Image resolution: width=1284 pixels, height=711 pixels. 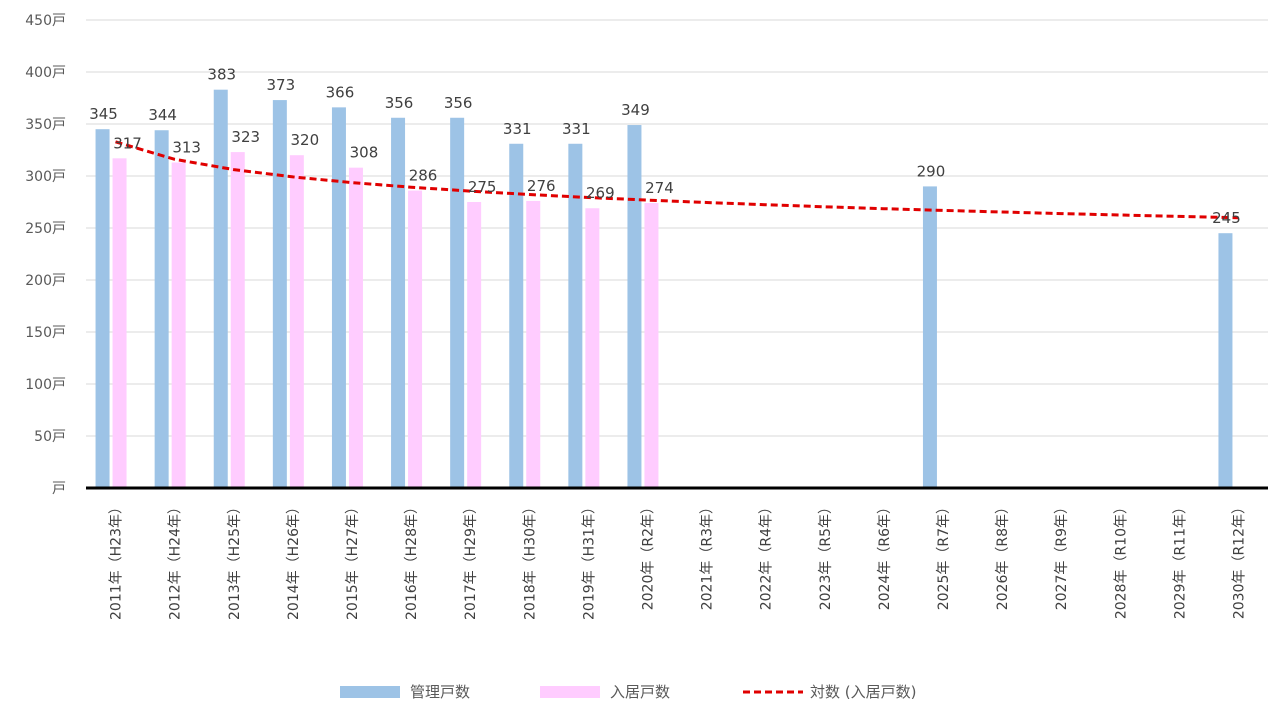 What do you see at coordinates (677, 180) in the screenshot?
I see `trendline` at bounding box center [677, 180].